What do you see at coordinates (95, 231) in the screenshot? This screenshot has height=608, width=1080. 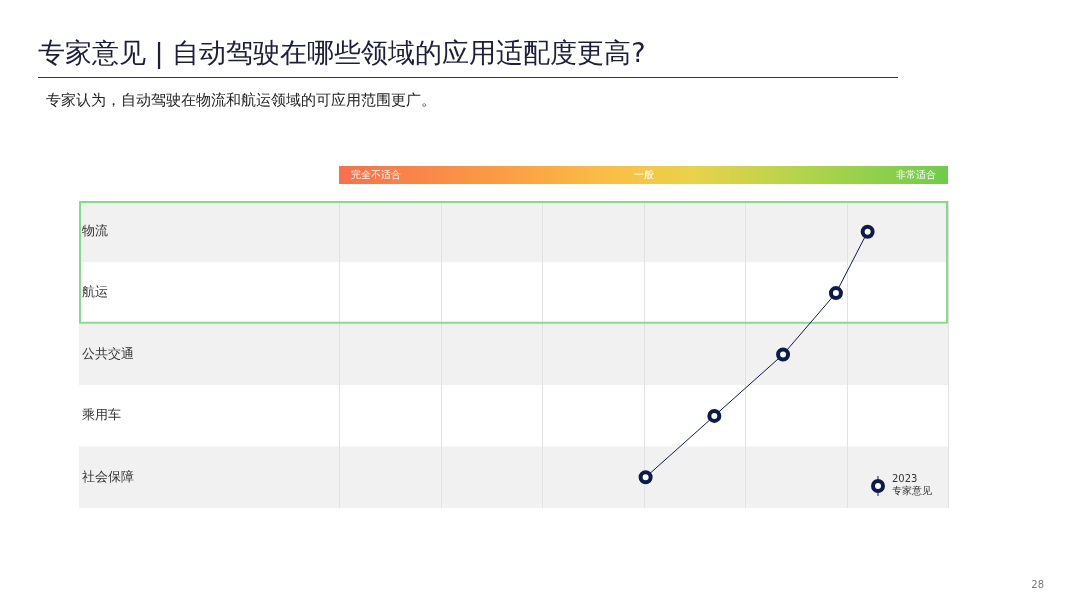 I see `y-tick-label: 物流` at bounding box center [95, 231].